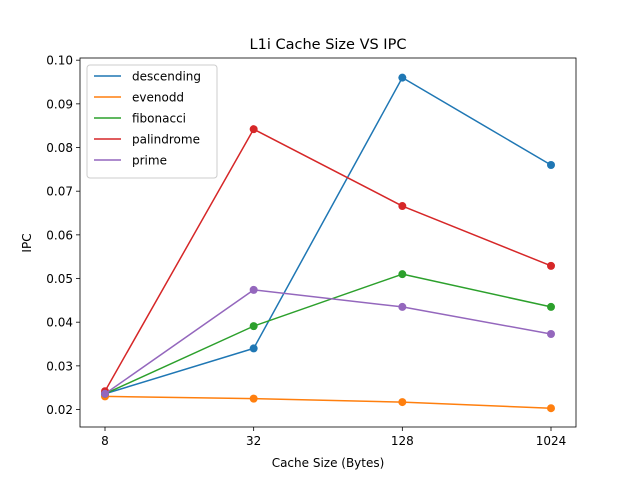 This screenshot has height=484, width=640. Describe the element at coordinates (59, 61) in the screenshot. I see `y-tick-label: 0.10` at that location.